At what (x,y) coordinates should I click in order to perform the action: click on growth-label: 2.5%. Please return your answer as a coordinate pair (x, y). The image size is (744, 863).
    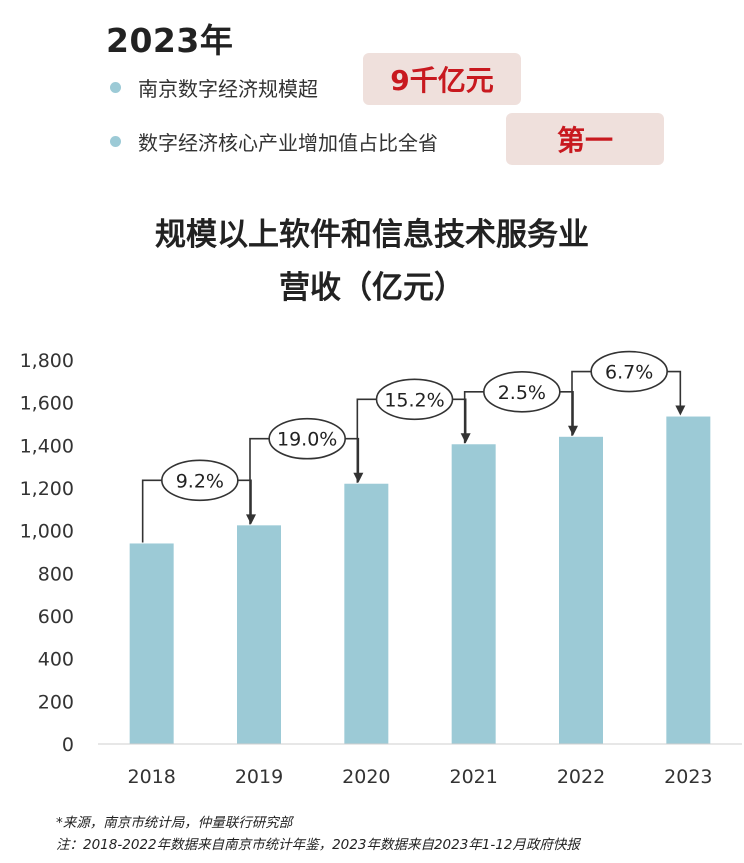
    Looking at the image, I should click on (522, 393).